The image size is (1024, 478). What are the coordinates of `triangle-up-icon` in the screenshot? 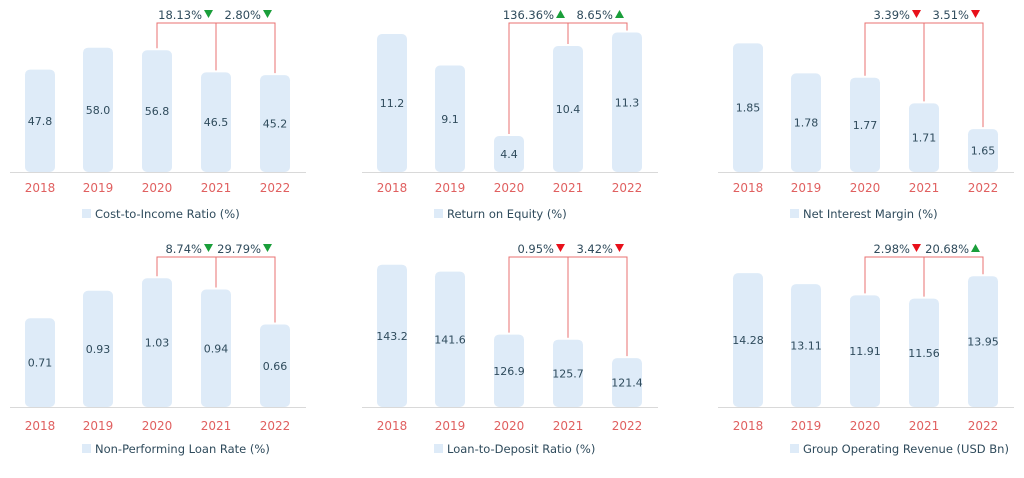 It's located at (975, 248).